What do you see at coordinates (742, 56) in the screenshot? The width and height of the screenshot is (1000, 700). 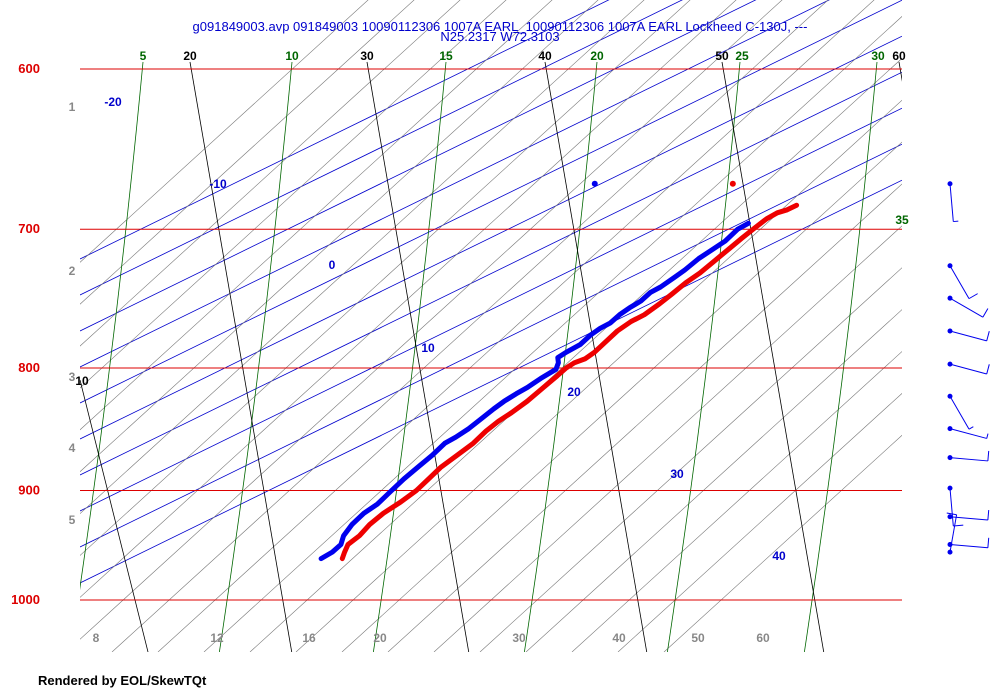 I see `moist-adiabat-label: 25` at bounding box center [742, 56].